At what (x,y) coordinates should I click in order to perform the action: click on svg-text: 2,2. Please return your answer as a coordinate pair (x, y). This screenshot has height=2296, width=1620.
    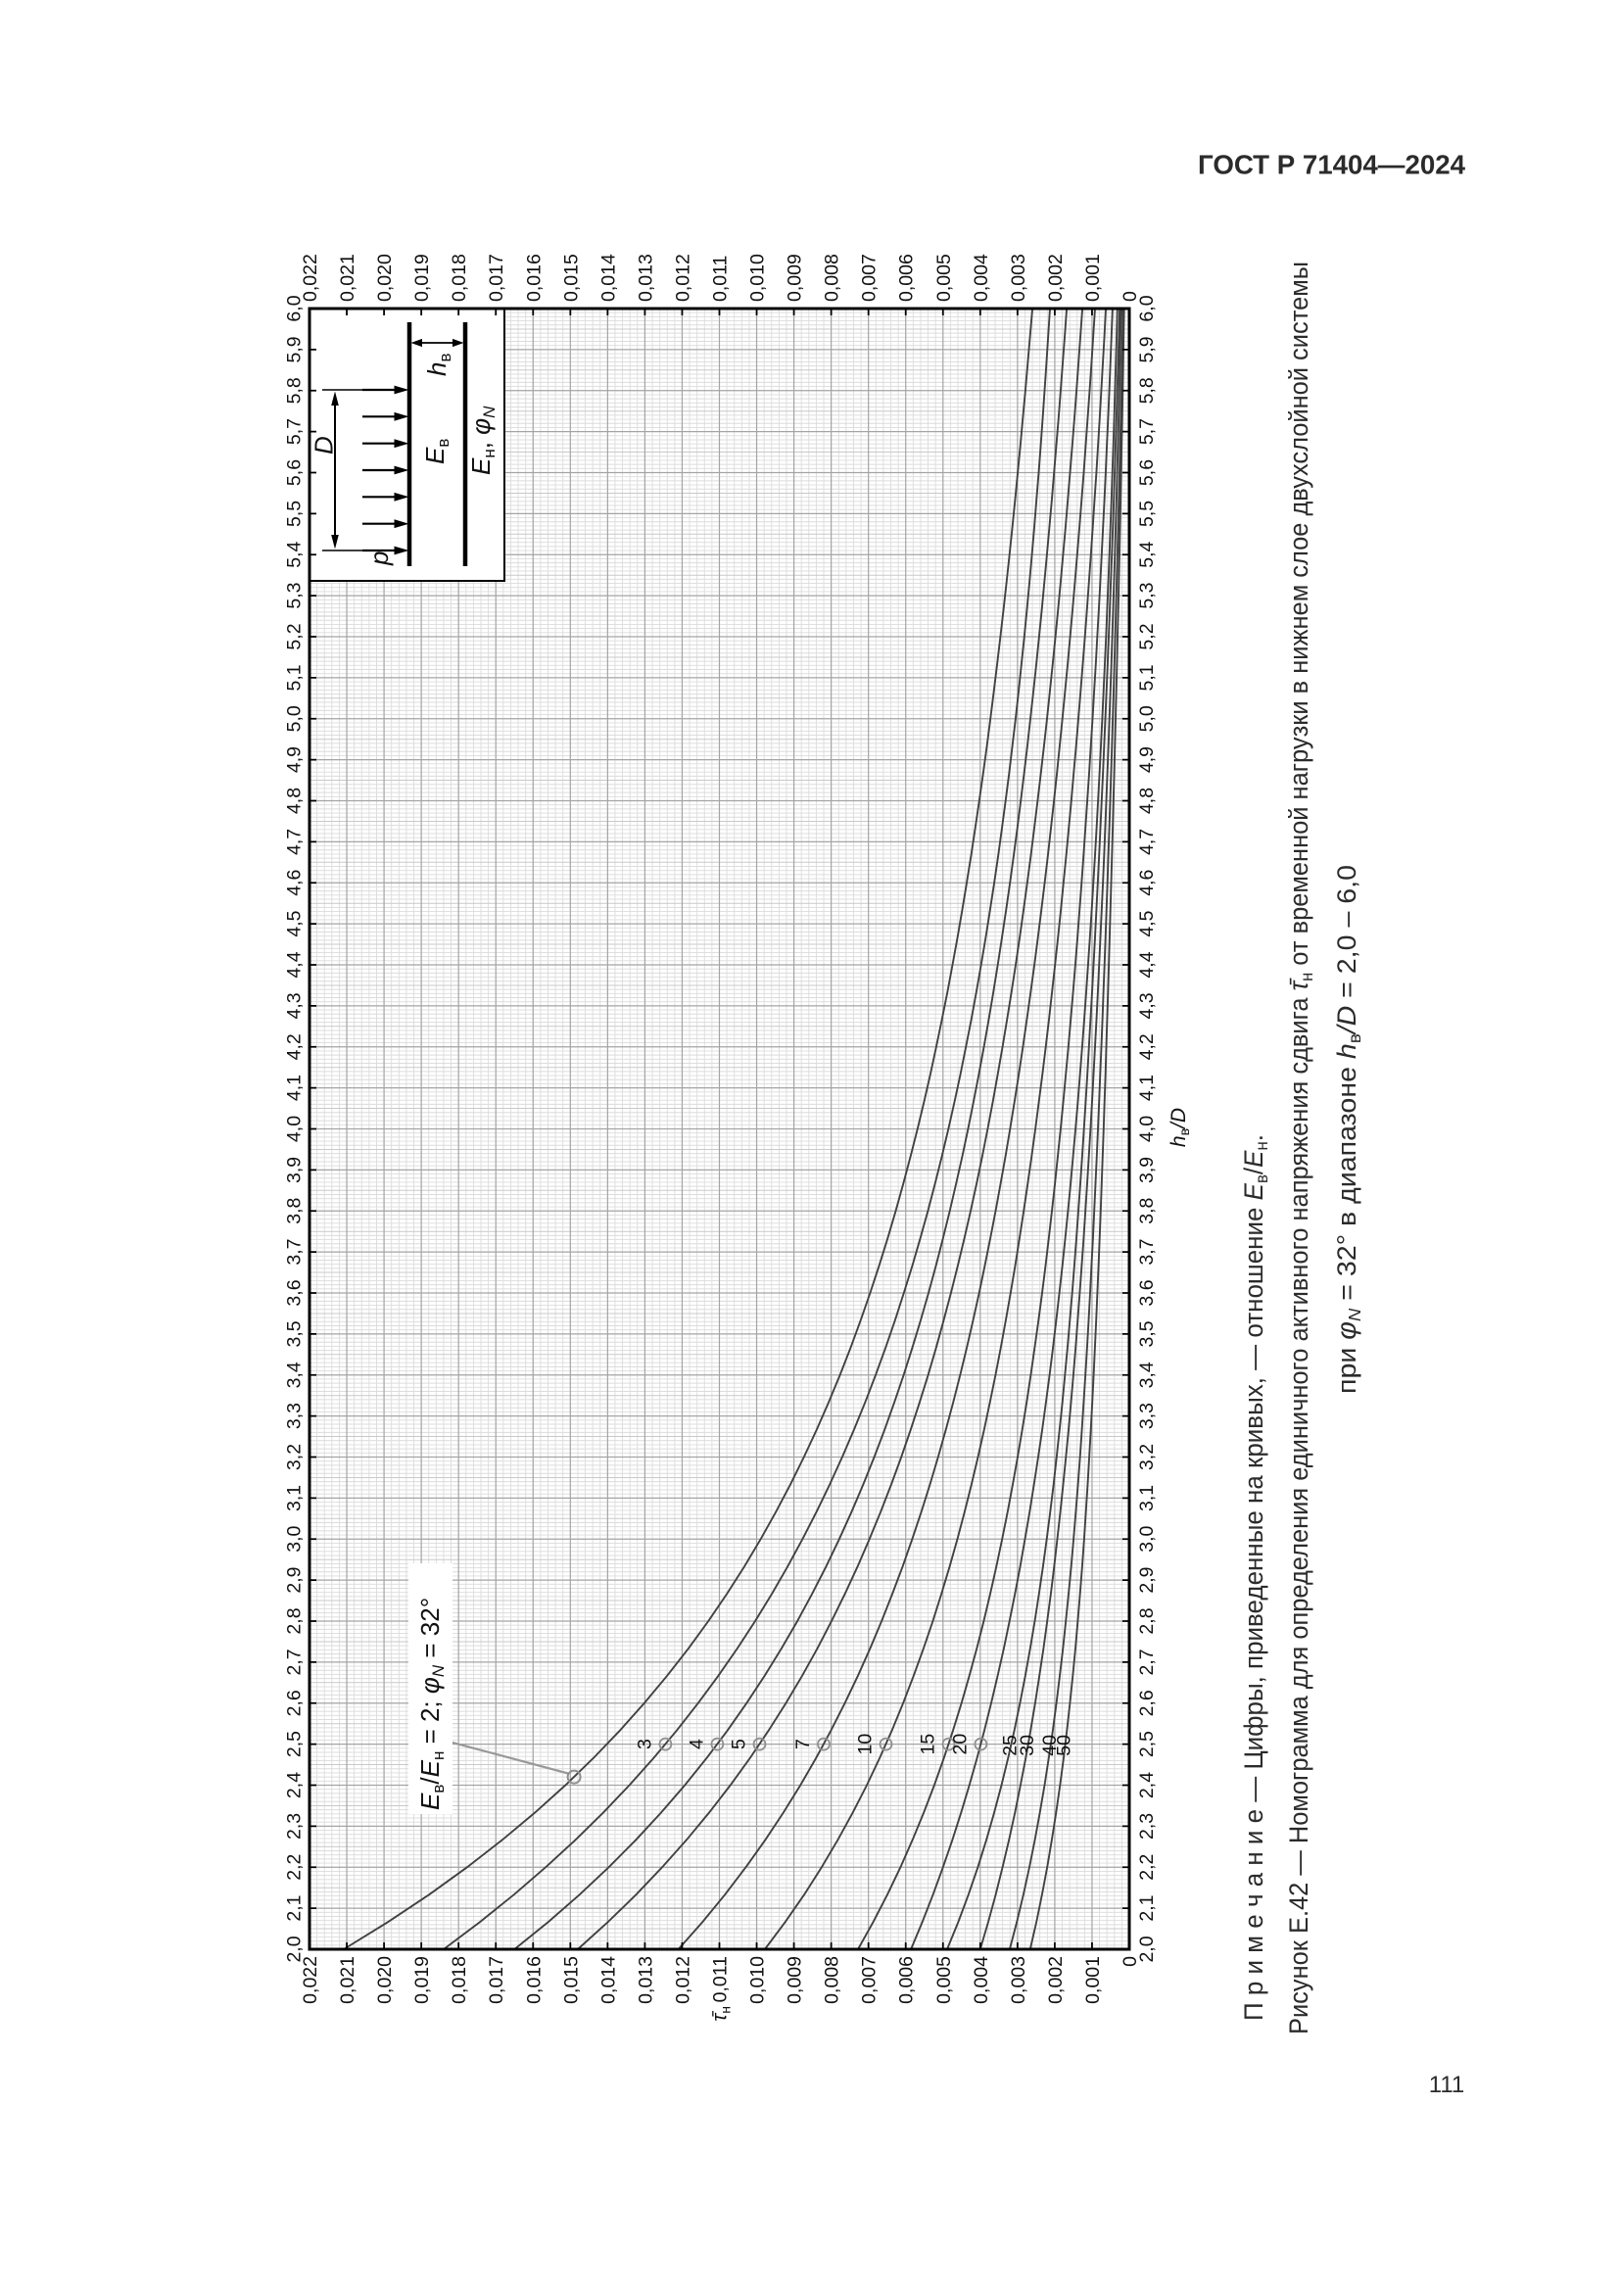
    Looking at the image, I should click on (1147, 1868).